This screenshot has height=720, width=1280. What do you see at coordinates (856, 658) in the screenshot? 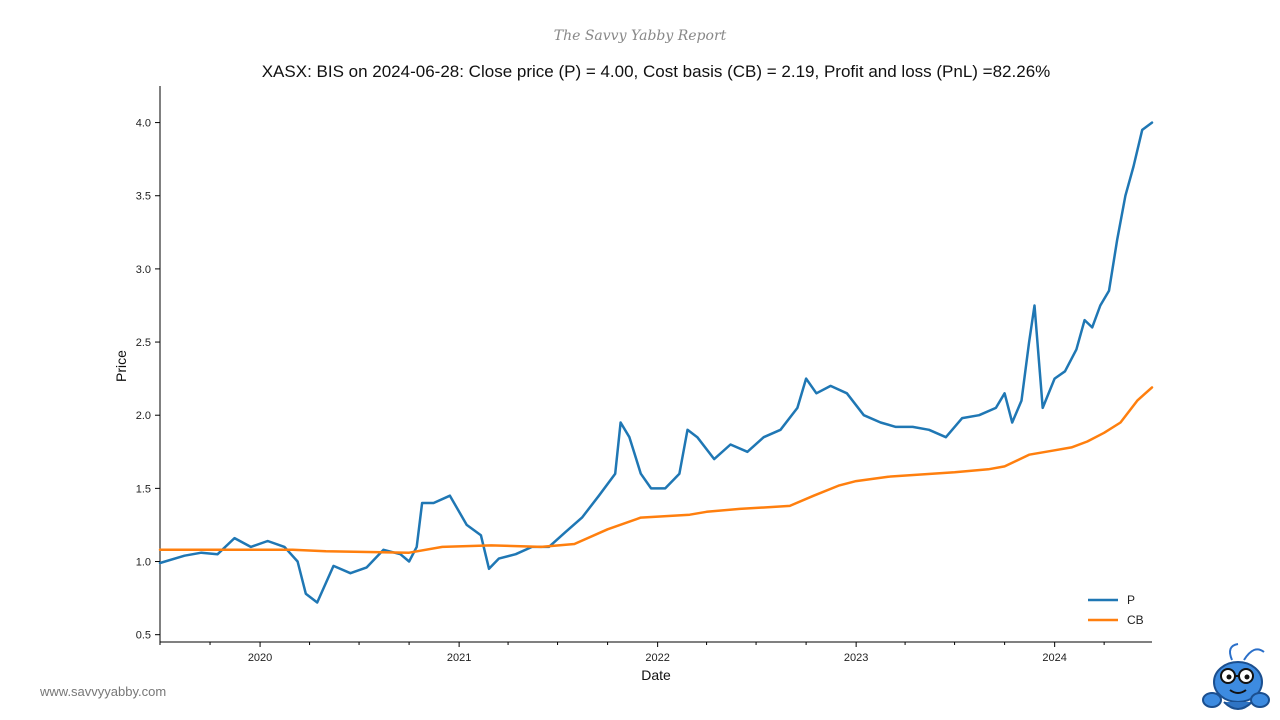
I see `x-tick-label: 2023` at bounding box center [856, 658].